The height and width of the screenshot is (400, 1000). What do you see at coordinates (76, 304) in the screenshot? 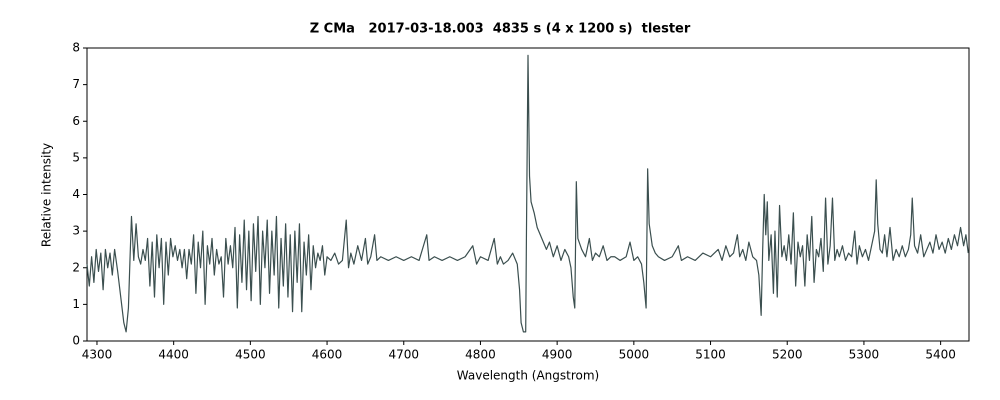
I see `y-tick-label: 1` at bounding box center [76, 304].